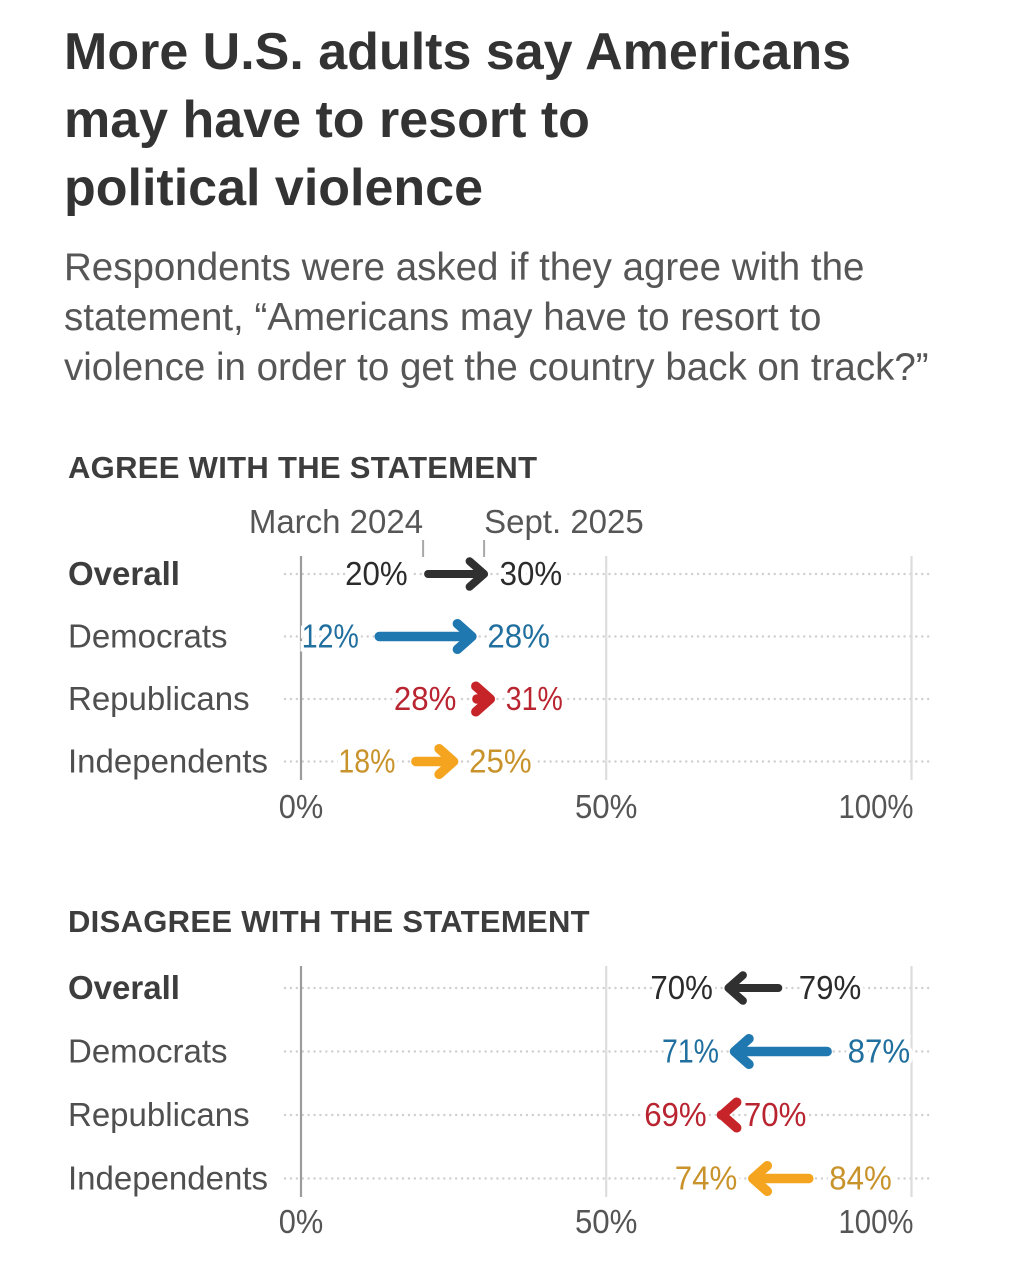 The image size is (1022, 1280). I want to click on svg-text: 74%, so click(706, 1178).